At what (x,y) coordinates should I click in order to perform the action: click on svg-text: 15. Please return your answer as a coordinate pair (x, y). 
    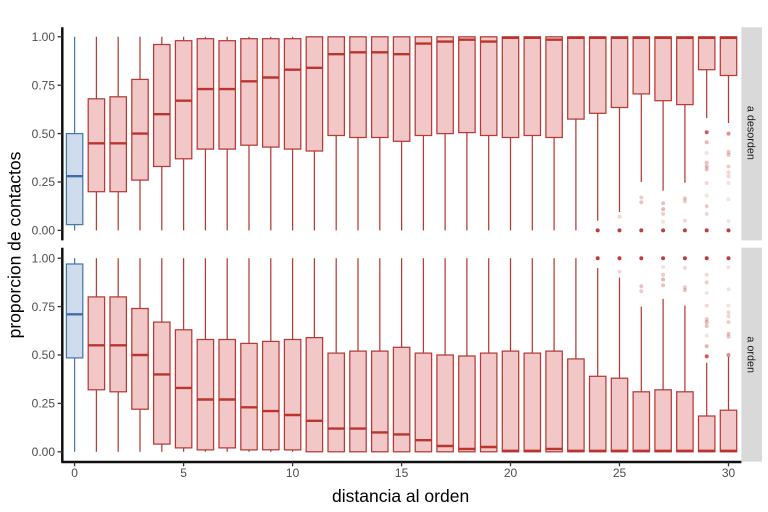
    Looking at the image, I should click on (402, 473).